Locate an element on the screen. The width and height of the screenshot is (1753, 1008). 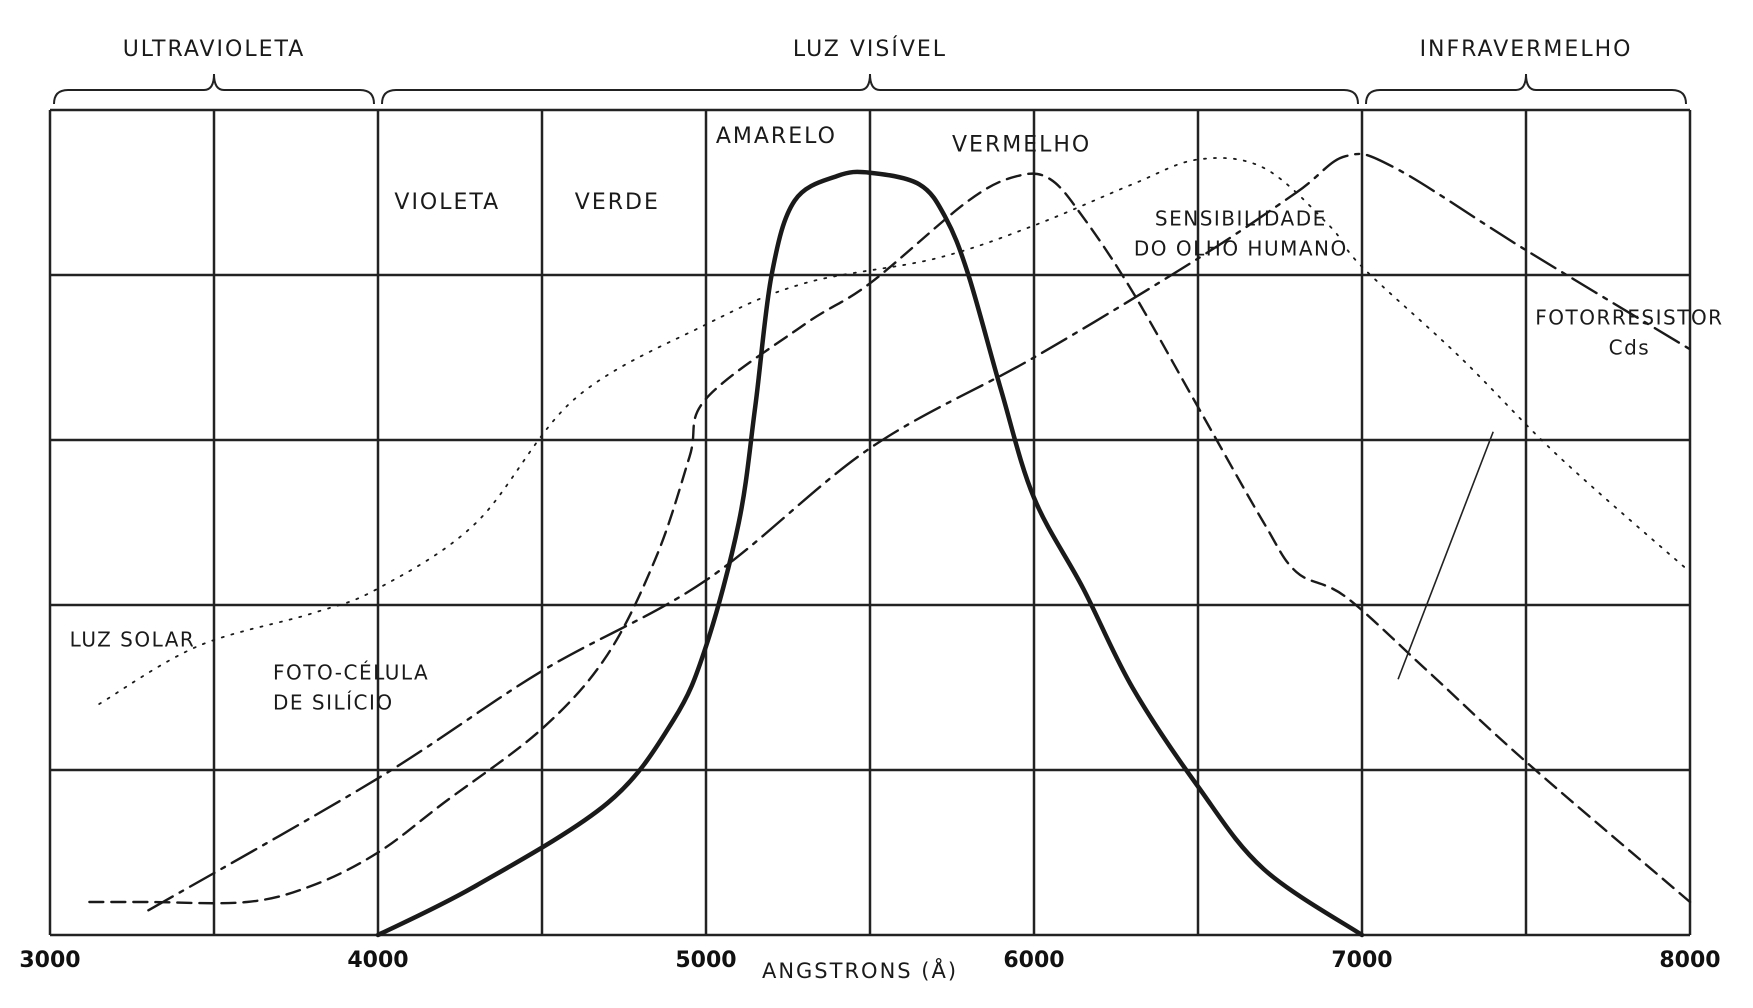
x-tick-label: 4000 is located at coordinates (377, 960).